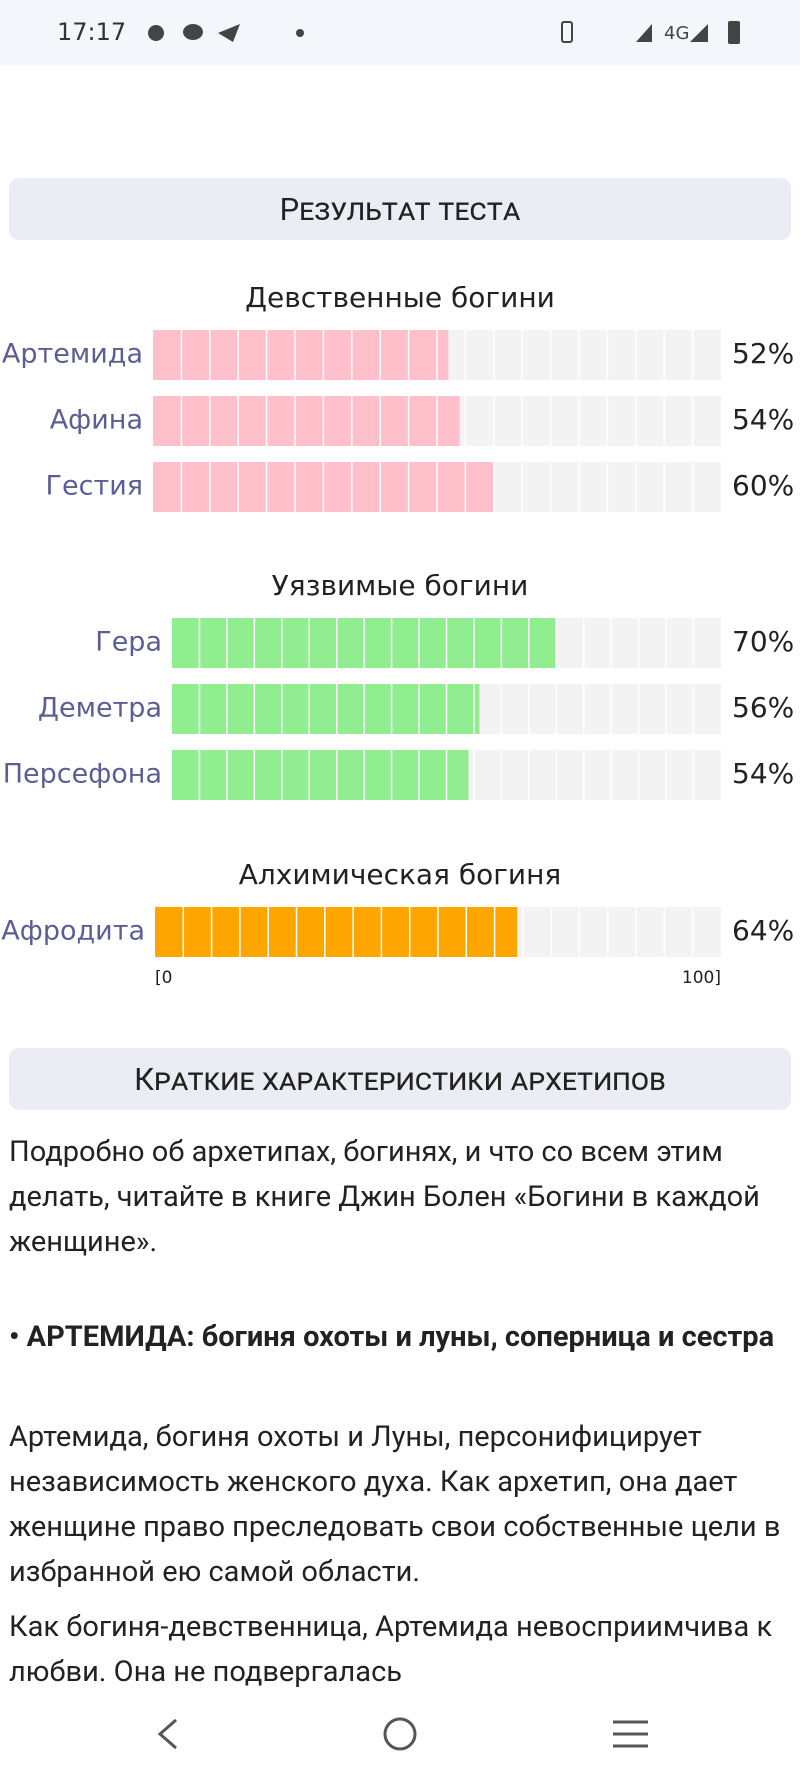 The width and height of the screenshot is (800, 1781). What do you see at coordinates (763, 641) in the screenshot?
I see `value-label: 70%` at bounding box center [763, 641].